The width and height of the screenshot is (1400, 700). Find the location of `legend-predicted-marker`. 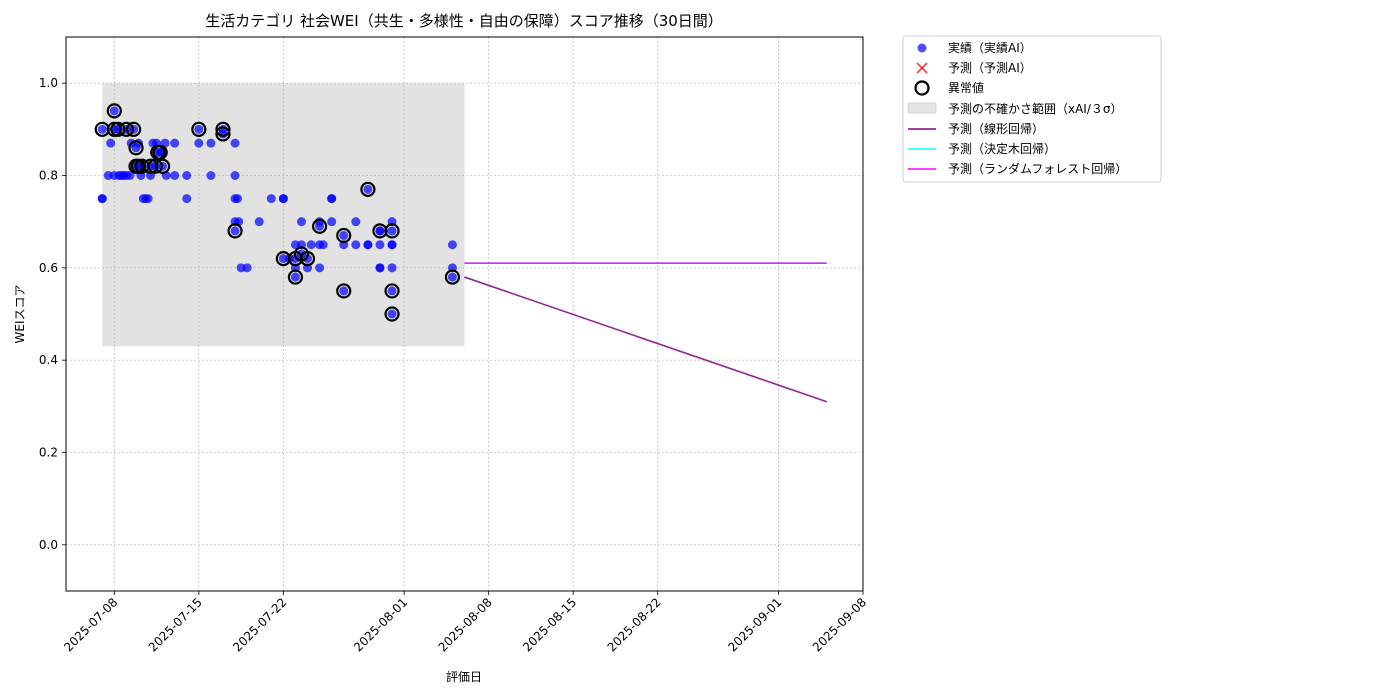

legend-predicted-marker is located at coordinates (922, 68).